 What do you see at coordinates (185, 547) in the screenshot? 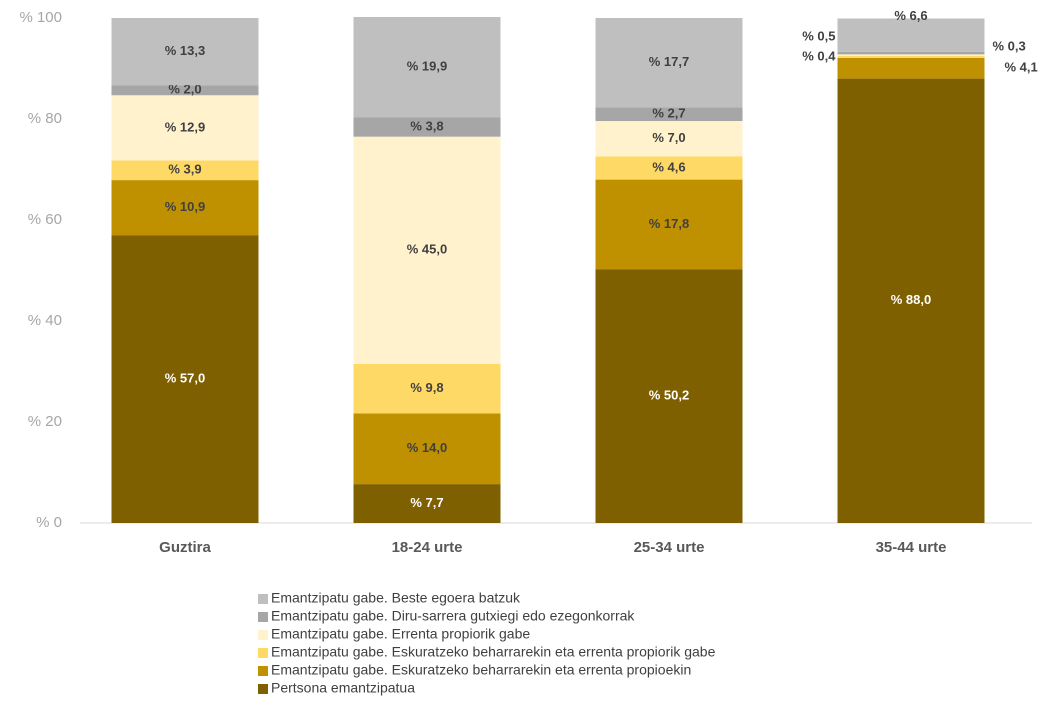
I see `x-tick-label: Guztira` at bounding box center [185, 547].